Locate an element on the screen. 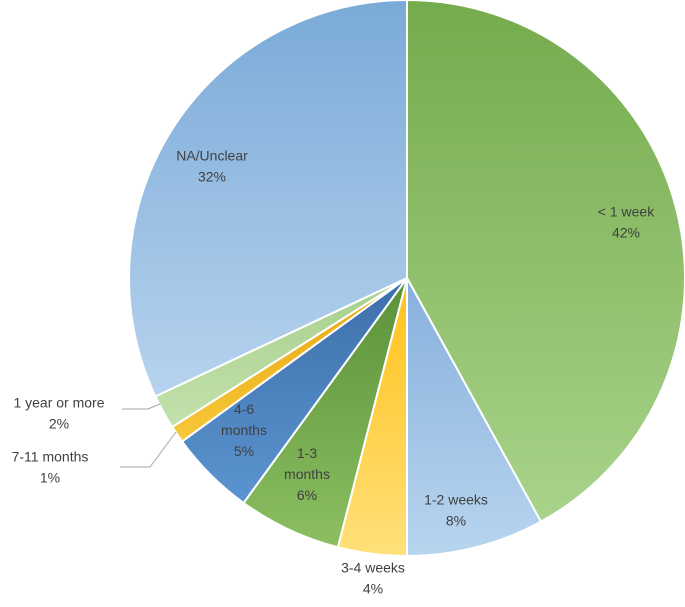 The height and width of the screenshot is (607, 685). slice-label-3-4-weeks: 3-4 weeks 4% is located at coordinates (373, 578).